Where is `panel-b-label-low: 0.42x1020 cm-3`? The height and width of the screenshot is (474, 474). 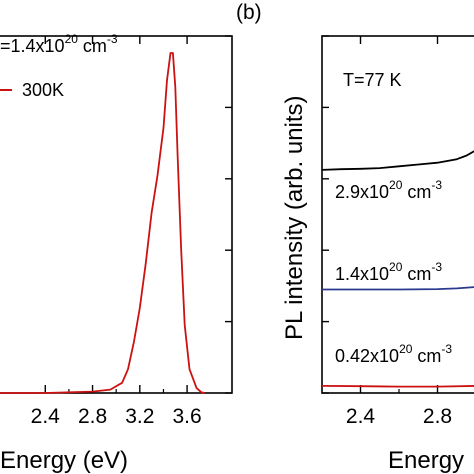
panel-b-label-low: 0.42x1020 cm-3 is located at coordinates (393, 354).